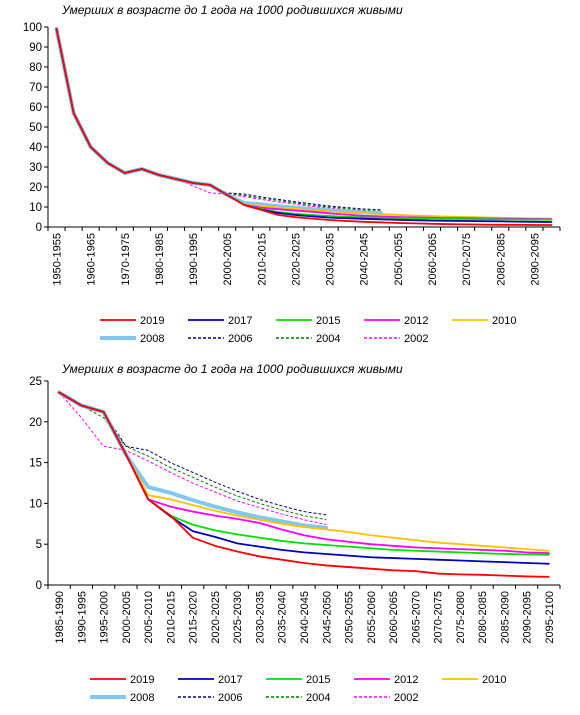 The width and height of the screenshot is (580, 715). What do you see at coordinates (92, 259) in the screenshot?
I see `x-tick-label: 1960-1965` at bounding box center [92, 259].